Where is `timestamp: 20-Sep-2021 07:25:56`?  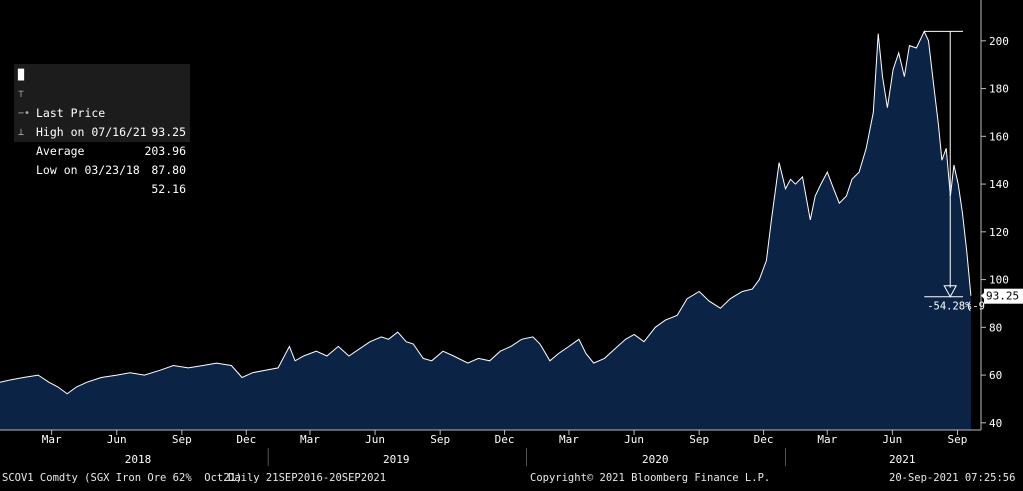 timestamp: 20-Sep-2021 07:25:56 is located at coordinates (952, 478).